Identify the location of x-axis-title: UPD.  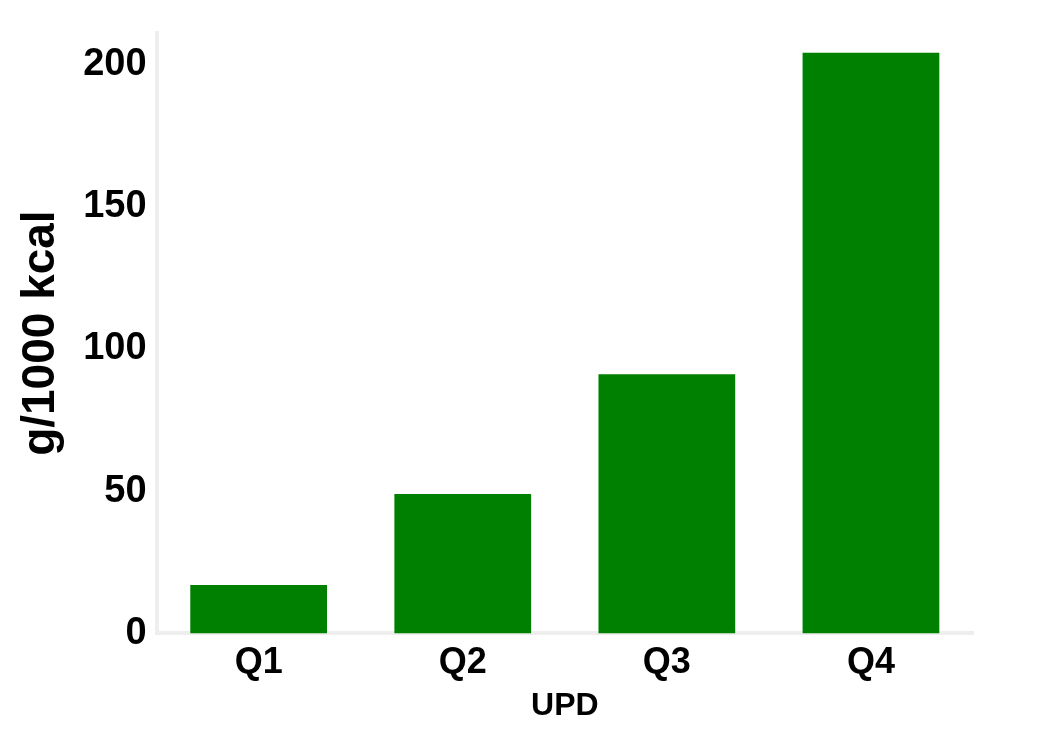
(565, 703).